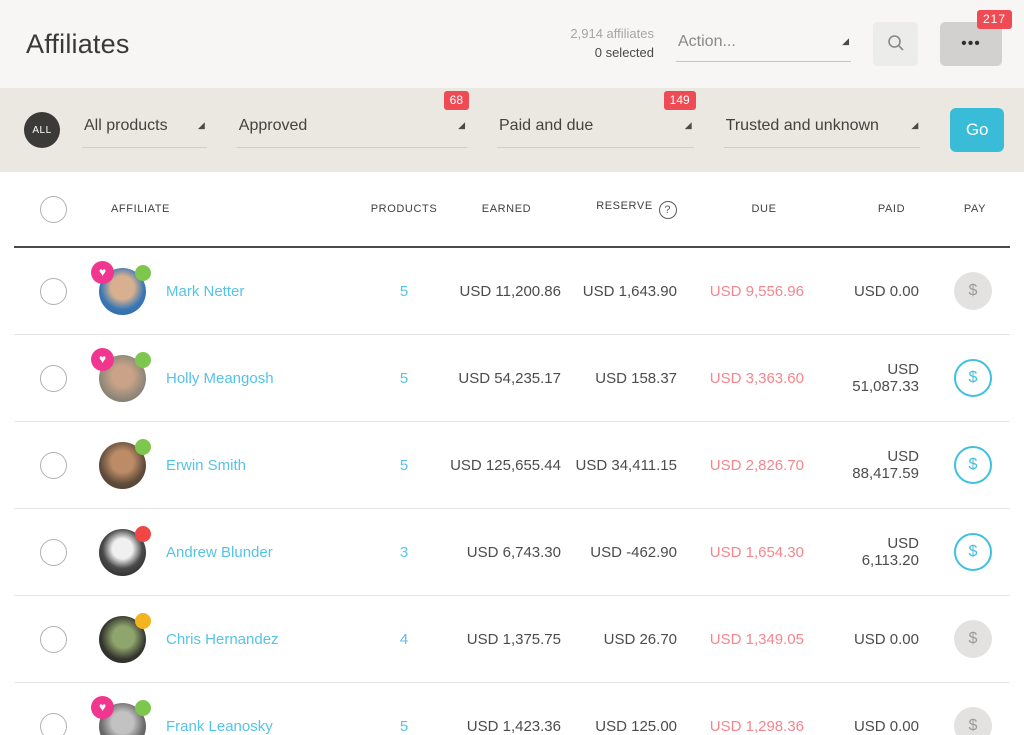 This screenshot has width=1024, height=735. Describe the element at coordinates (596, 119) in the screenshot. I see `payment-filter-dropdown: Paid and due ◢ 149` at that location.